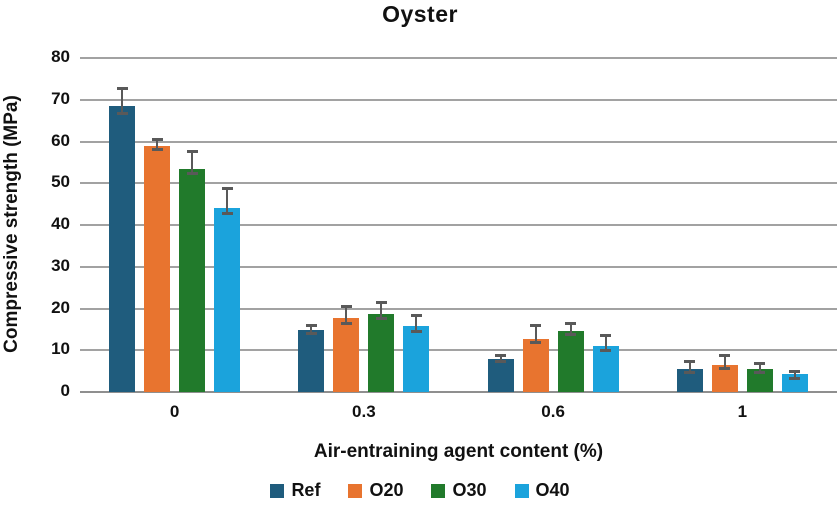 Image resolution: width=840 pixels, height=515 pixels. What do you see at coordinates (60, 265) in the screenshot?
I see `y-tick-label: 30` at bounding box center [60, 265].